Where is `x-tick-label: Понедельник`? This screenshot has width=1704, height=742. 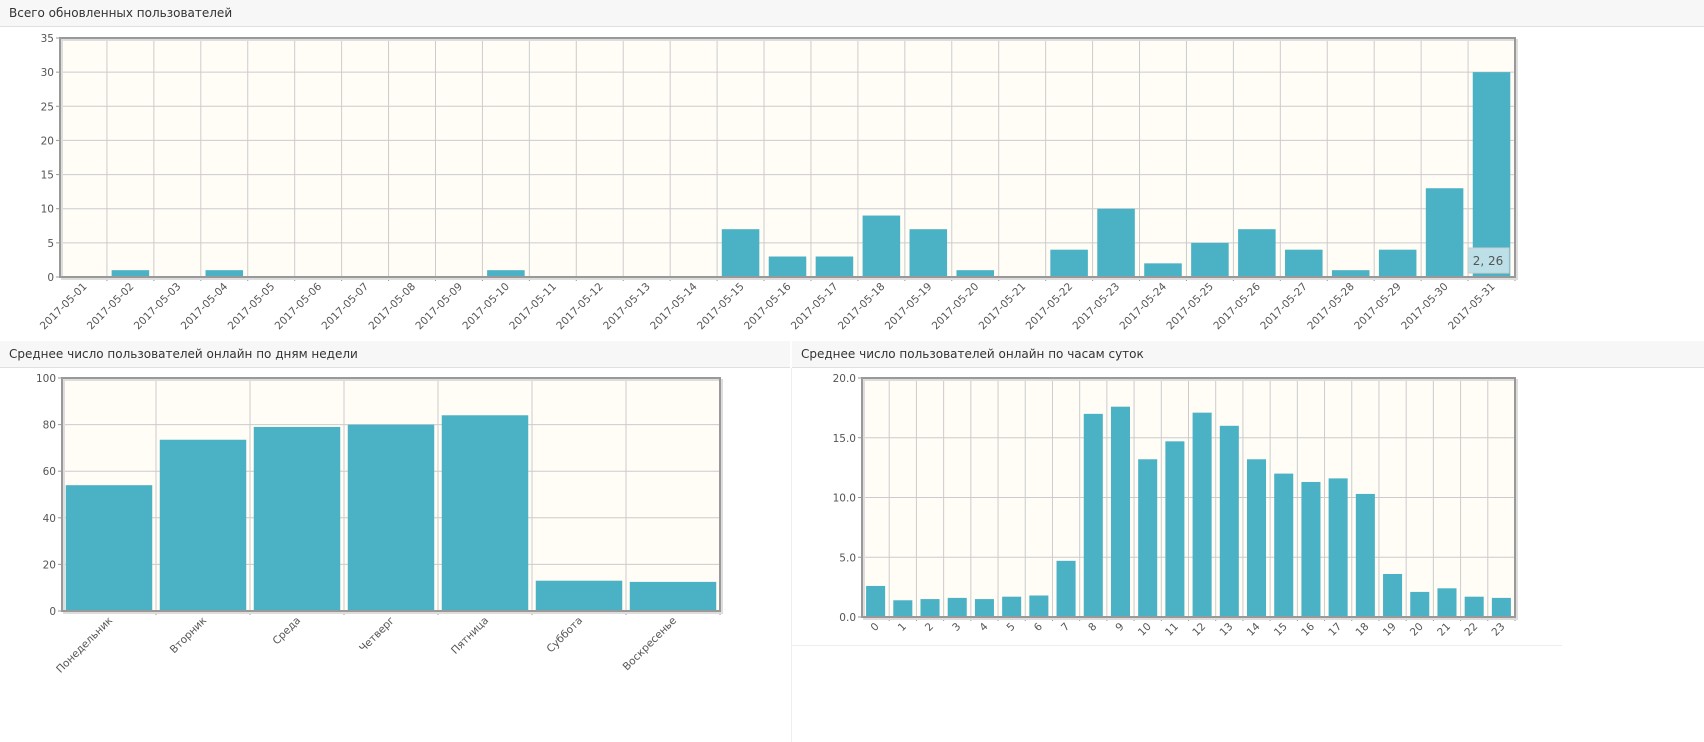
x-tick-label: Понедельник is located at coordinates (84, 645).